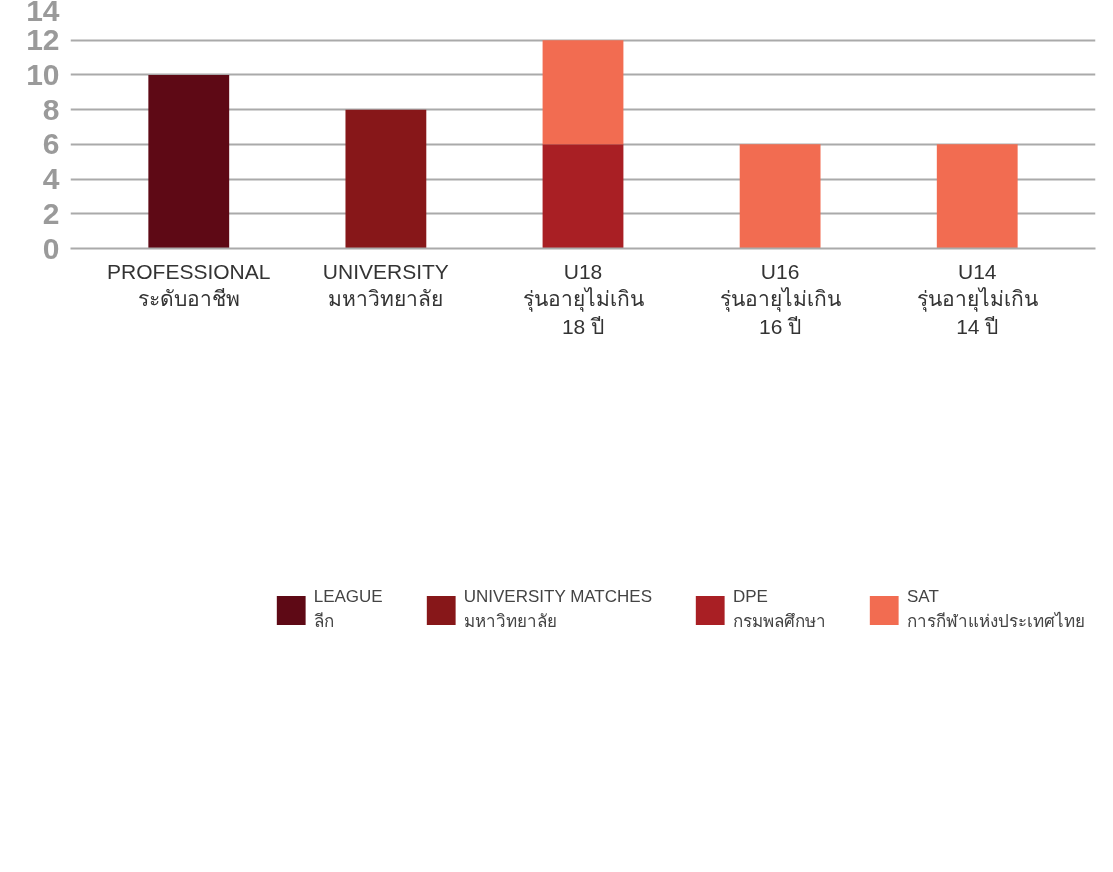 This screenshot has height=872, width=1113. I want to click on legend-label: SAT การกีฬาแห่งประเทศไทย, so click(996, 609).